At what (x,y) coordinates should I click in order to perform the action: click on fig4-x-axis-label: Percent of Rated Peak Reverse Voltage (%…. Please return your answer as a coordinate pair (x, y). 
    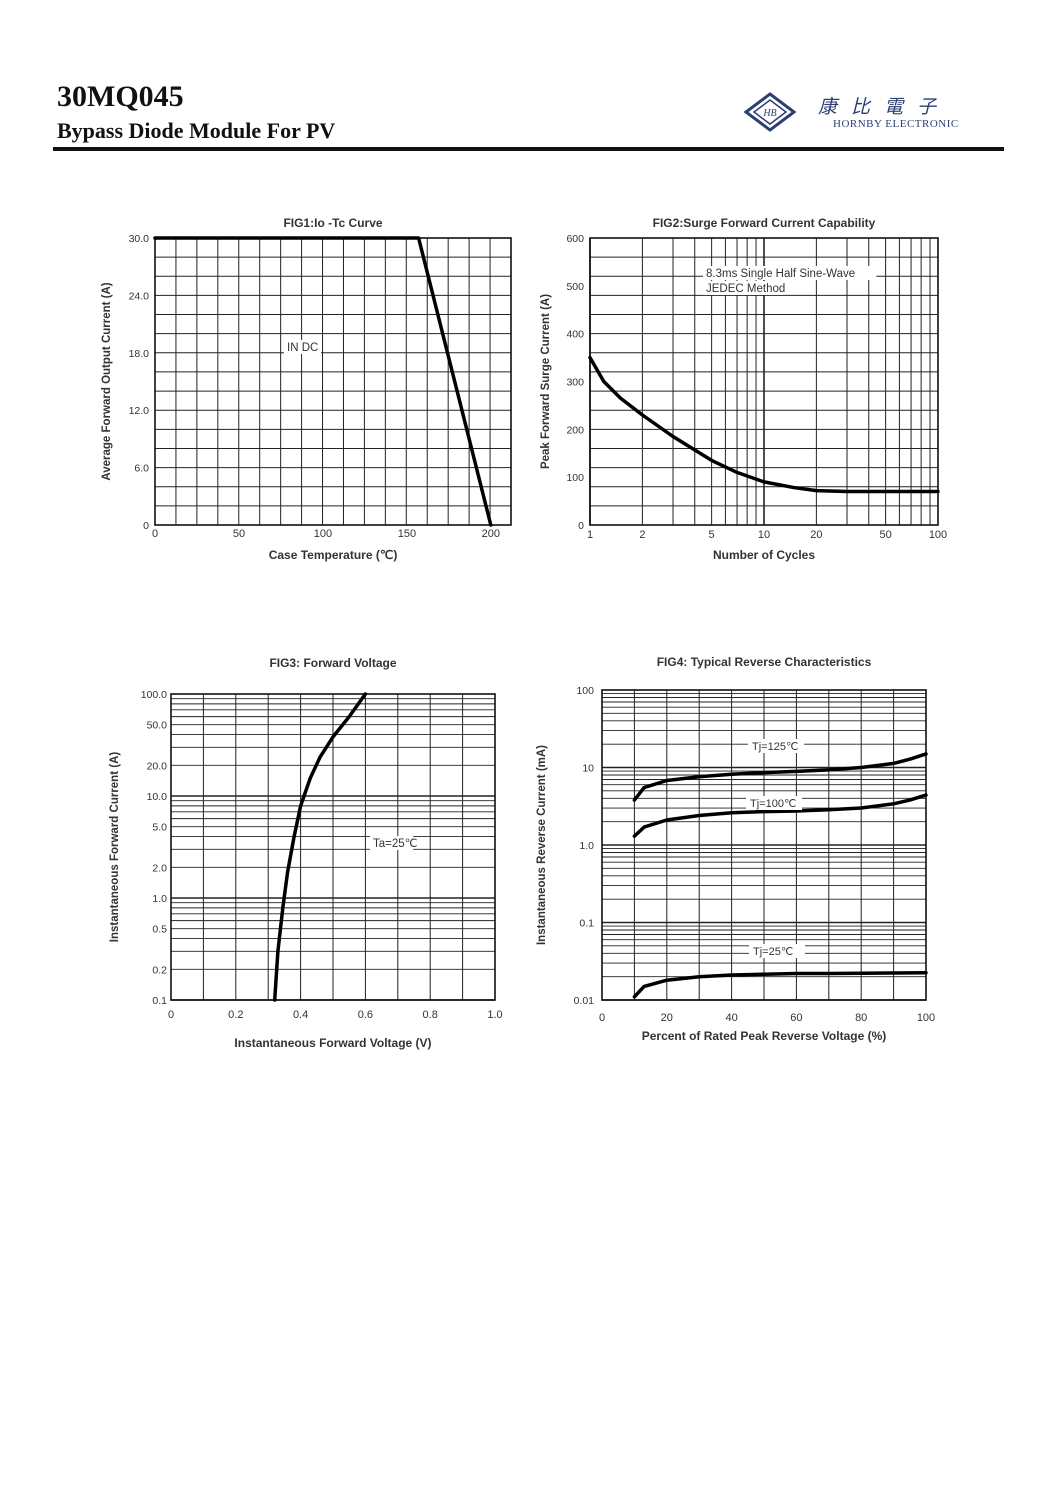
    Looking at the image, I should click on (764, 1036).